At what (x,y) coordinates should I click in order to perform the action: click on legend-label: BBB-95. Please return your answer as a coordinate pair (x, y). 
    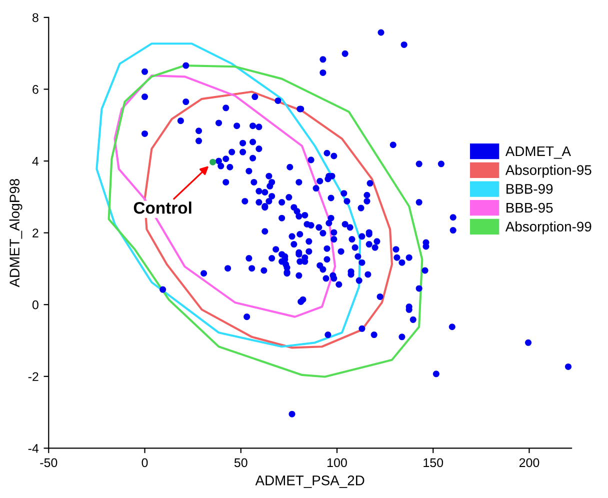
    Looking at the image, I should click on (529, 207).